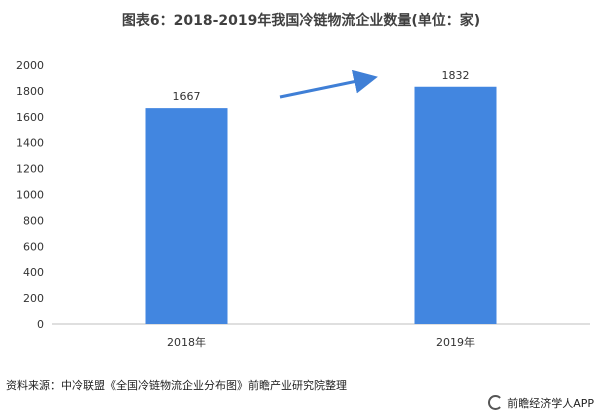 The image size is (602, 416). Describe the element at coordinates (176, 385) in the screenshot. I see `source-note: 资料来源：中冷联盟《全国冷链物流企业分布图》前瞻产业研究院整理` at that location.